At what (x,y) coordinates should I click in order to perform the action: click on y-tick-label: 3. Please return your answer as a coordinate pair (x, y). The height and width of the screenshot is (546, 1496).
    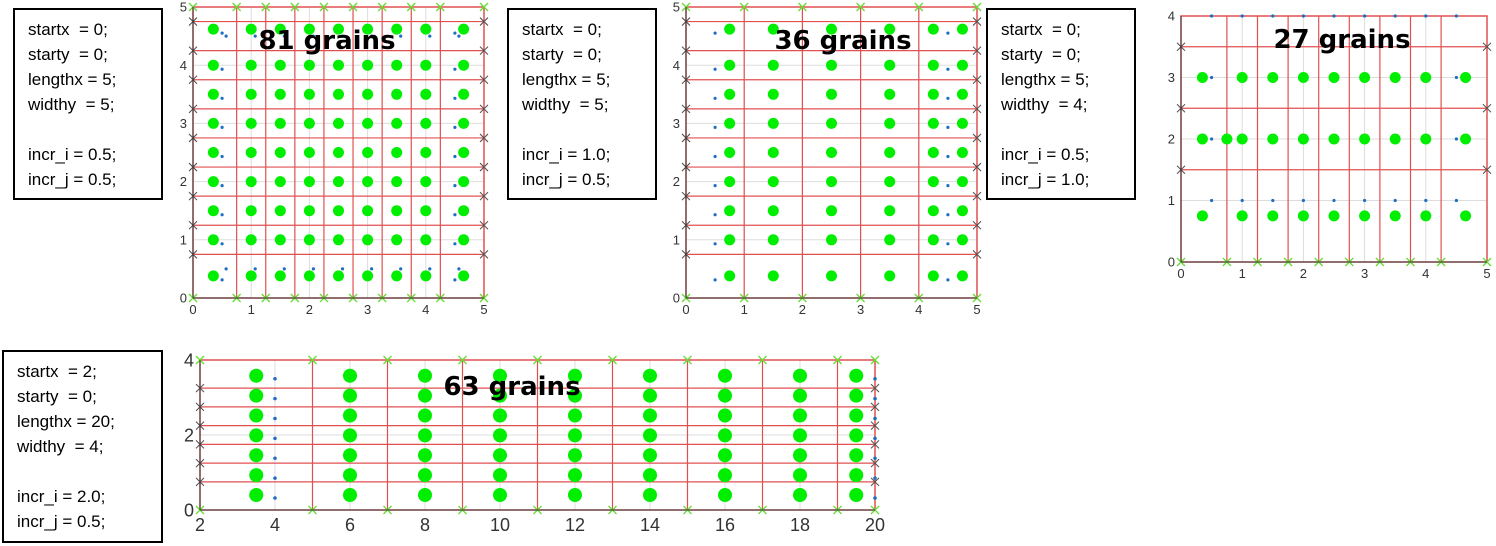
    Looking at the image, I should click on (183, 123).